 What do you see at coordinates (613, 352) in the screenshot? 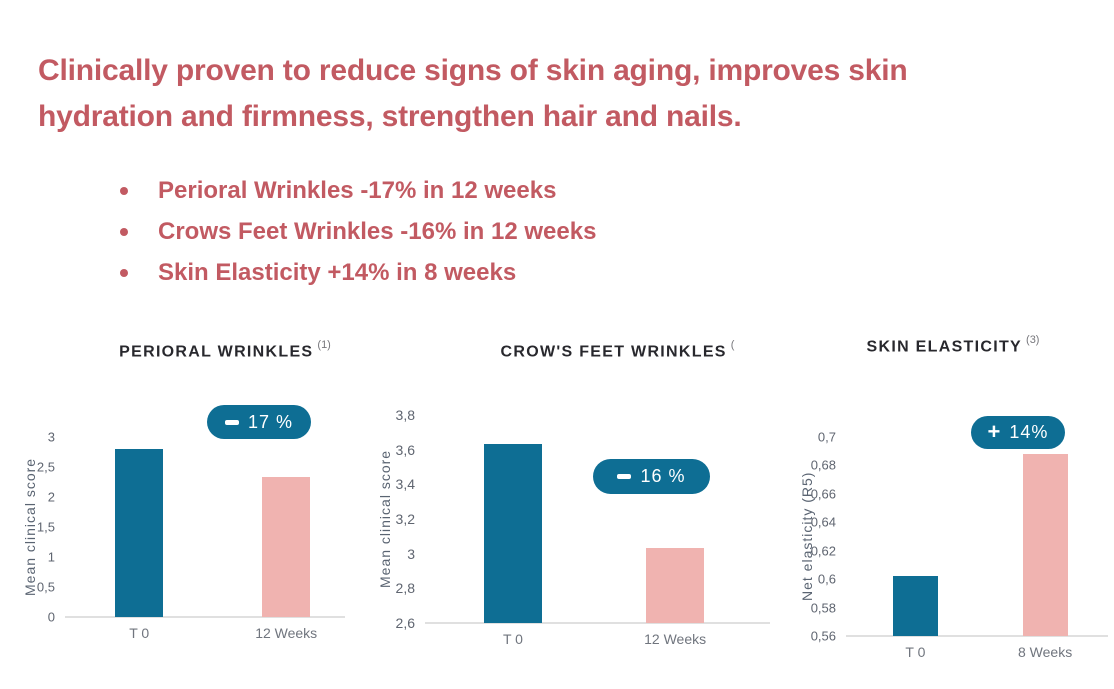
I see `chart-title-text: CROW'S FEET WRINKLES` at bounding box center [613, 352].